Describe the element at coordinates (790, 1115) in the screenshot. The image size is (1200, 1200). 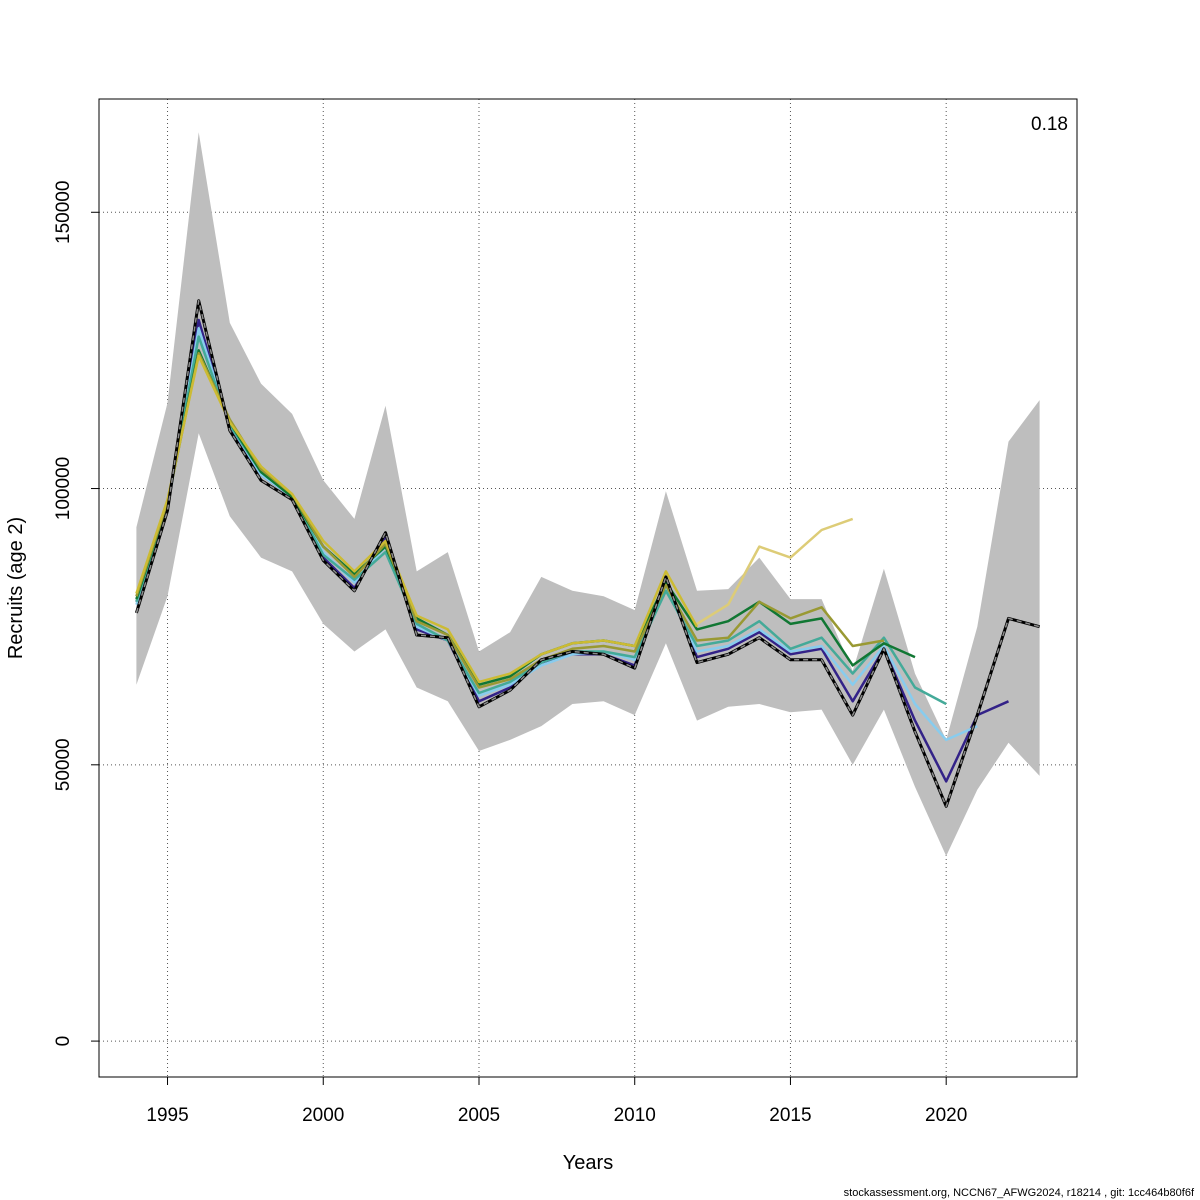
I see `x-tick-label: 2015` at that location.